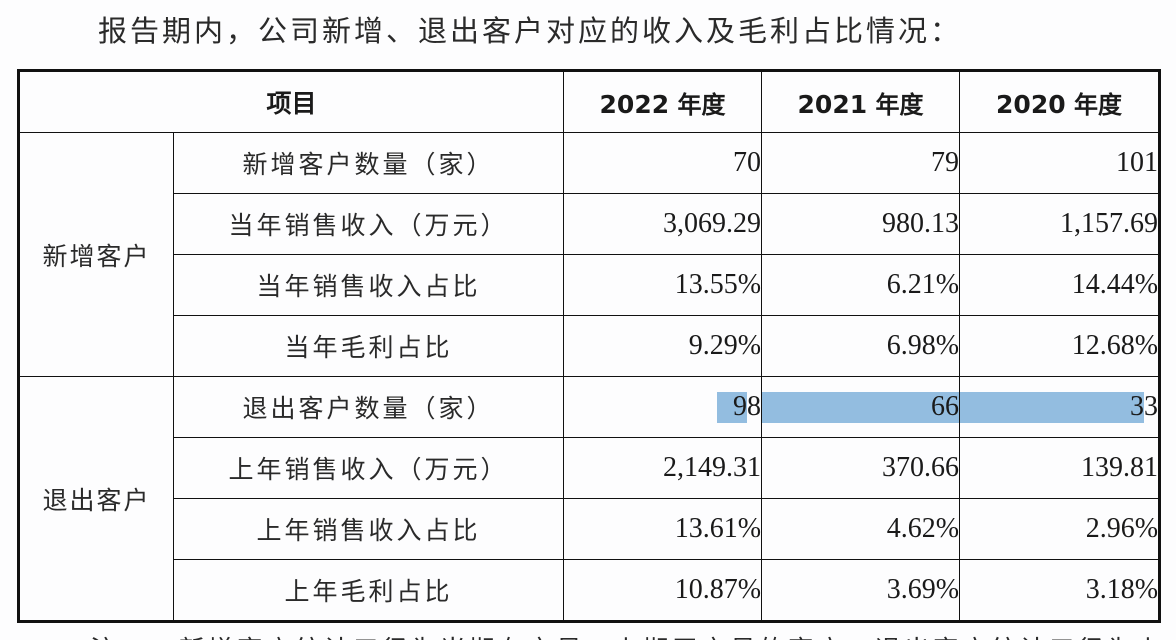 The width and height of the screenshot is (1176, 640). I want to click on table-row: 上年销售收入（万元） 2,149.31 370.66 139.81, so click(590, 468).